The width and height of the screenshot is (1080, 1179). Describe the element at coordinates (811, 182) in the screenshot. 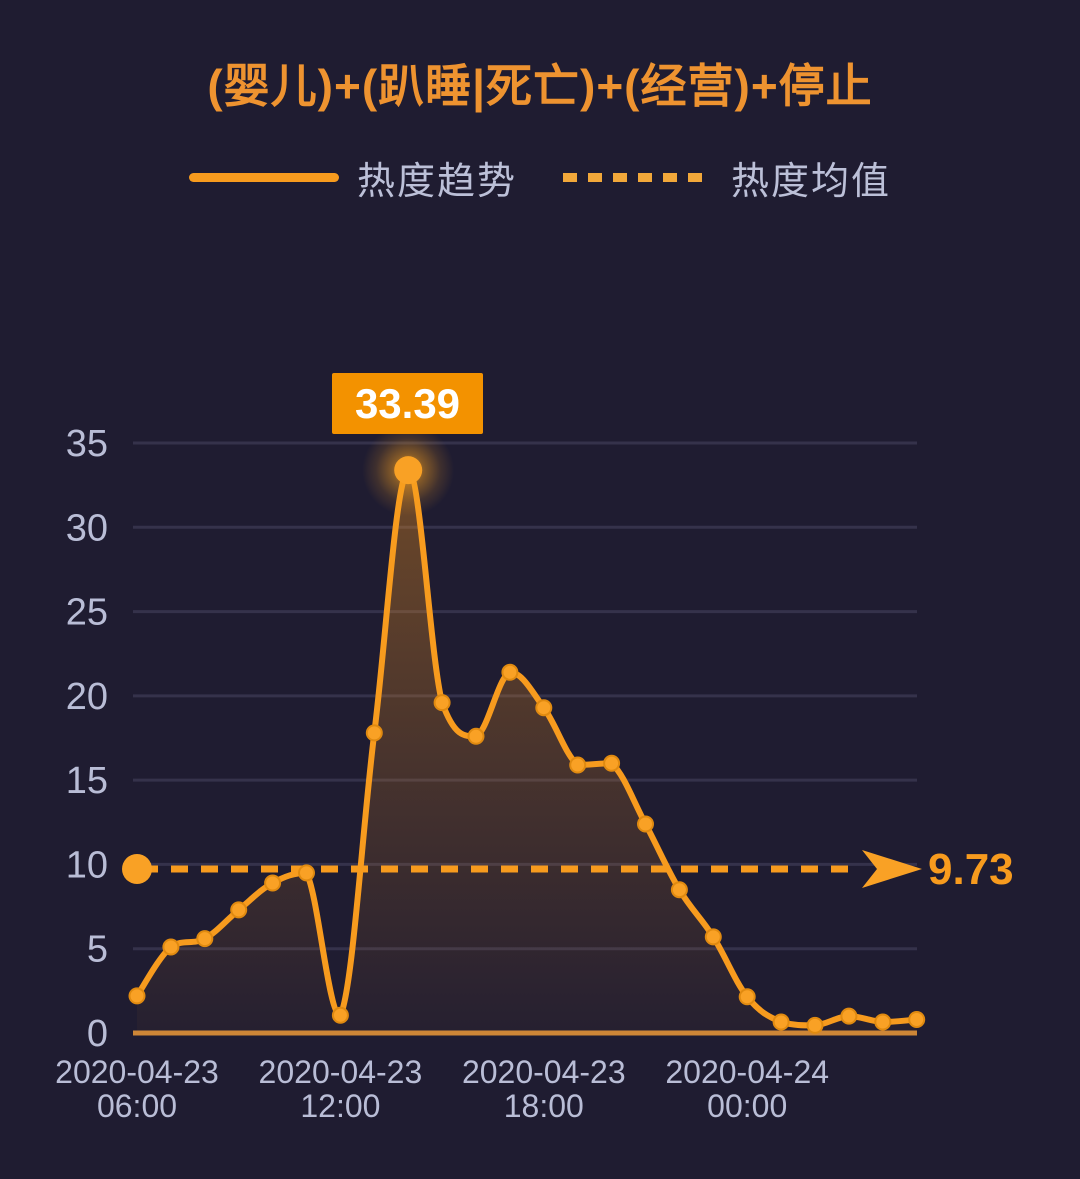

I see `legend-label-mean: 热度均值` at that location.